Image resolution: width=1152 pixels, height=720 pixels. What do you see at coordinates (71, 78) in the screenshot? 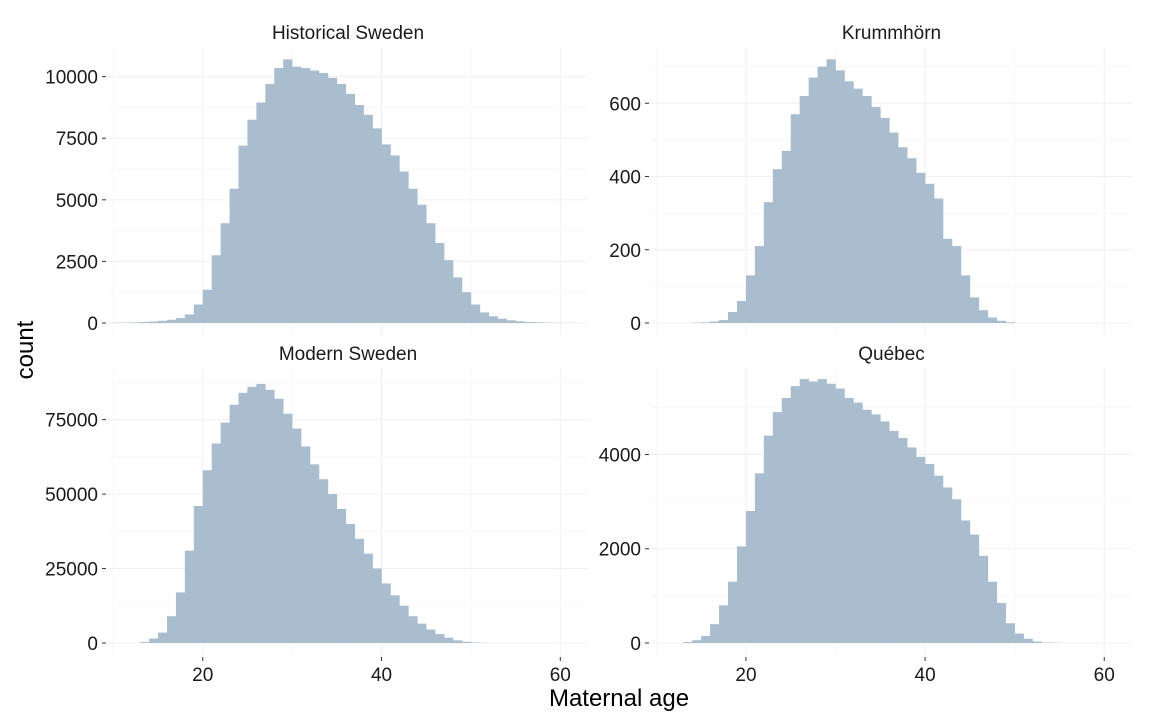
I see `y-tick-label: 10000` at bounding box center [71, 78].